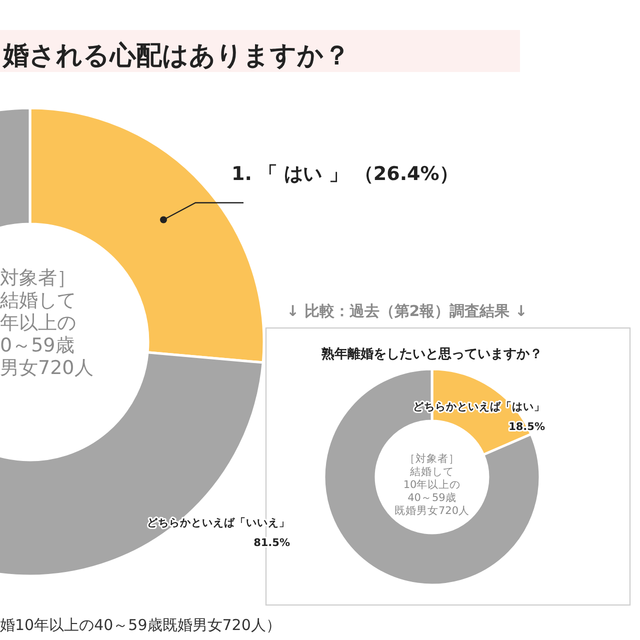 The width and height of the screenshot is (640, 640). What do you see at coordinates (272, 543) in the screenshot?
I see `data-label: 81.5%` at bounding box center [272, 543].